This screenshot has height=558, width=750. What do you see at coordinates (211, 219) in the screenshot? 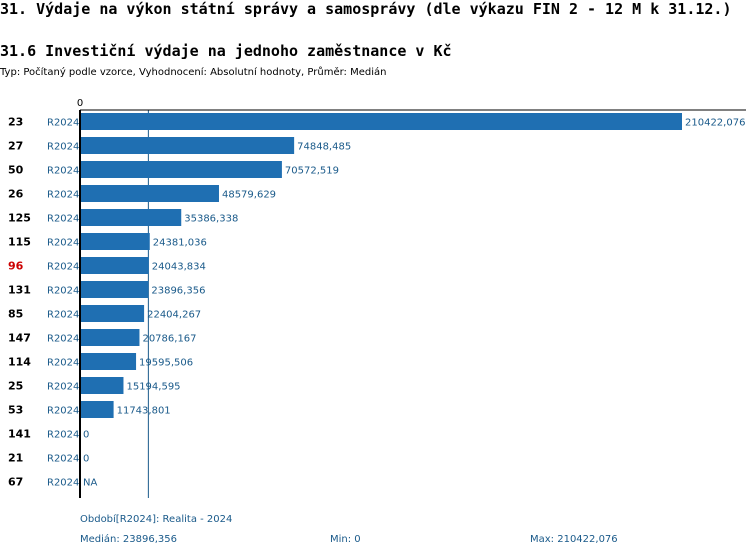
I see `data-label: 35386,338` at bounding box center [211, 219].